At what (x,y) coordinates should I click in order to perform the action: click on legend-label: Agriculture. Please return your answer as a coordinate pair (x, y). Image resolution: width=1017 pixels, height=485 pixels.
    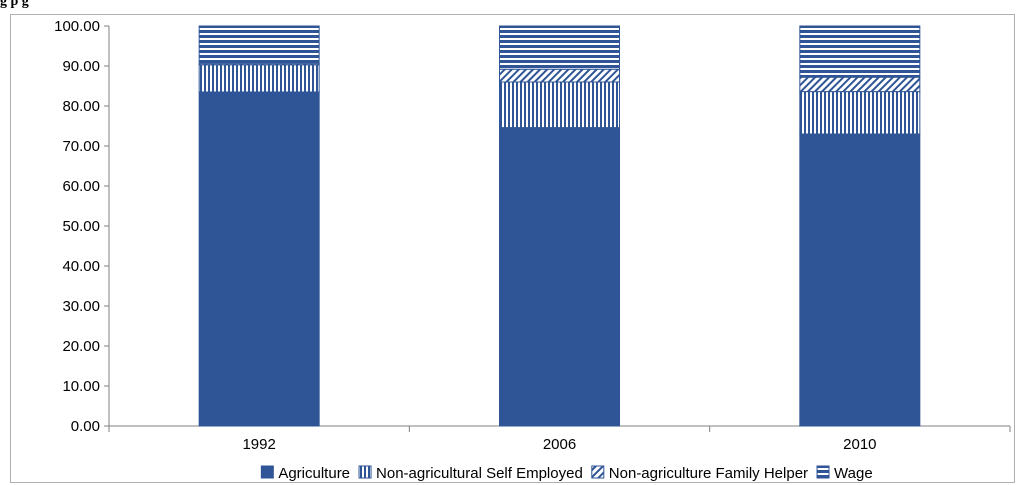
    Looking at the image, I should click on (314, 473).